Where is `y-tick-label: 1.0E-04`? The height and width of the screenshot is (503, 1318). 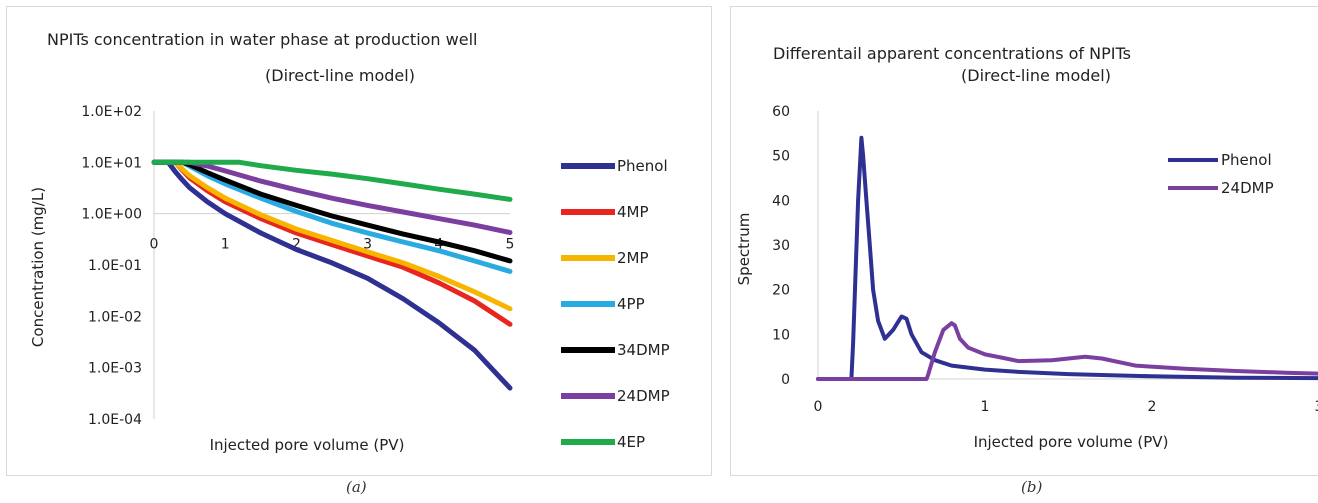 y-tick-label: 1.0E-04 is located at coordinates (115, 420).